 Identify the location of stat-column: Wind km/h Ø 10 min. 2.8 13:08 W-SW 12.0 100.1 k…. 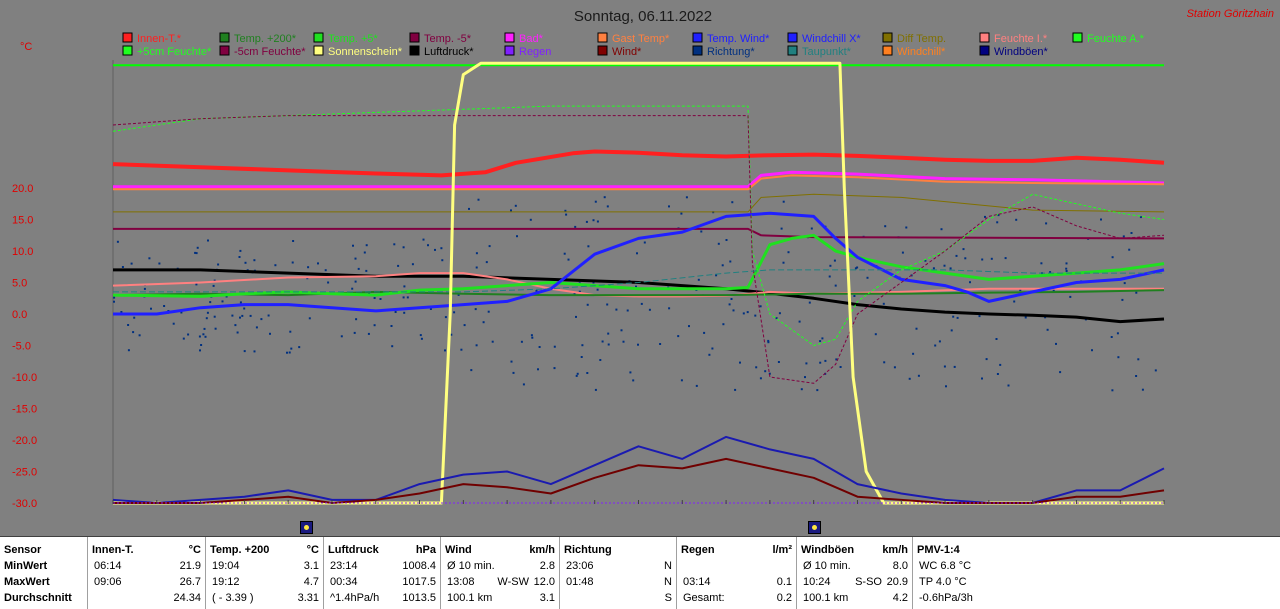
(500, 573).